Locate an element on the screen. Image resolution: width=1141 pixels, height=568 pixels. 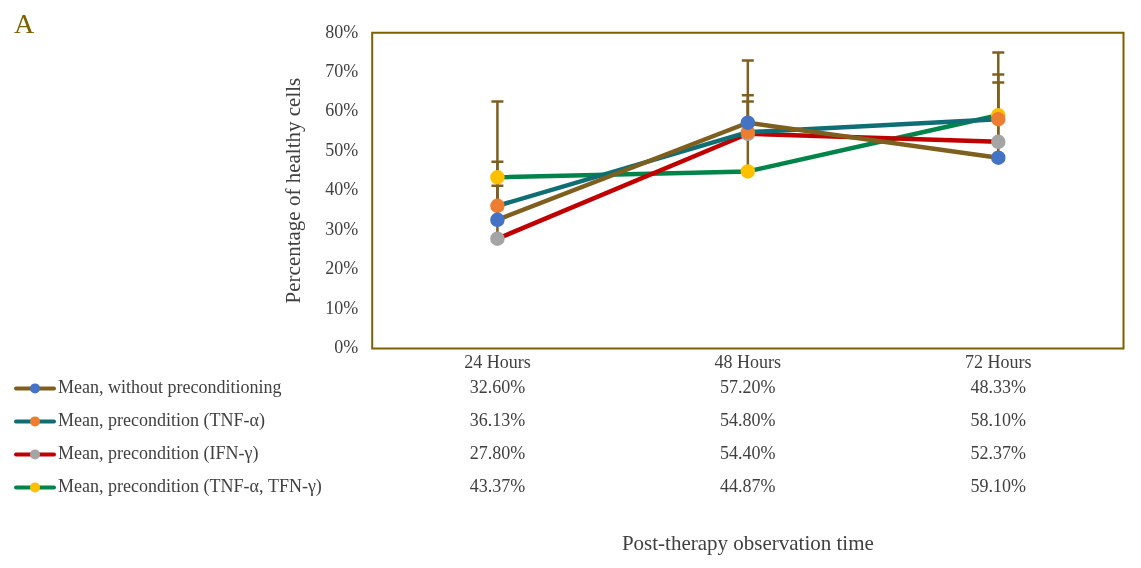
x-tick-label: 48 Hours is located at coordinates (748, 361).